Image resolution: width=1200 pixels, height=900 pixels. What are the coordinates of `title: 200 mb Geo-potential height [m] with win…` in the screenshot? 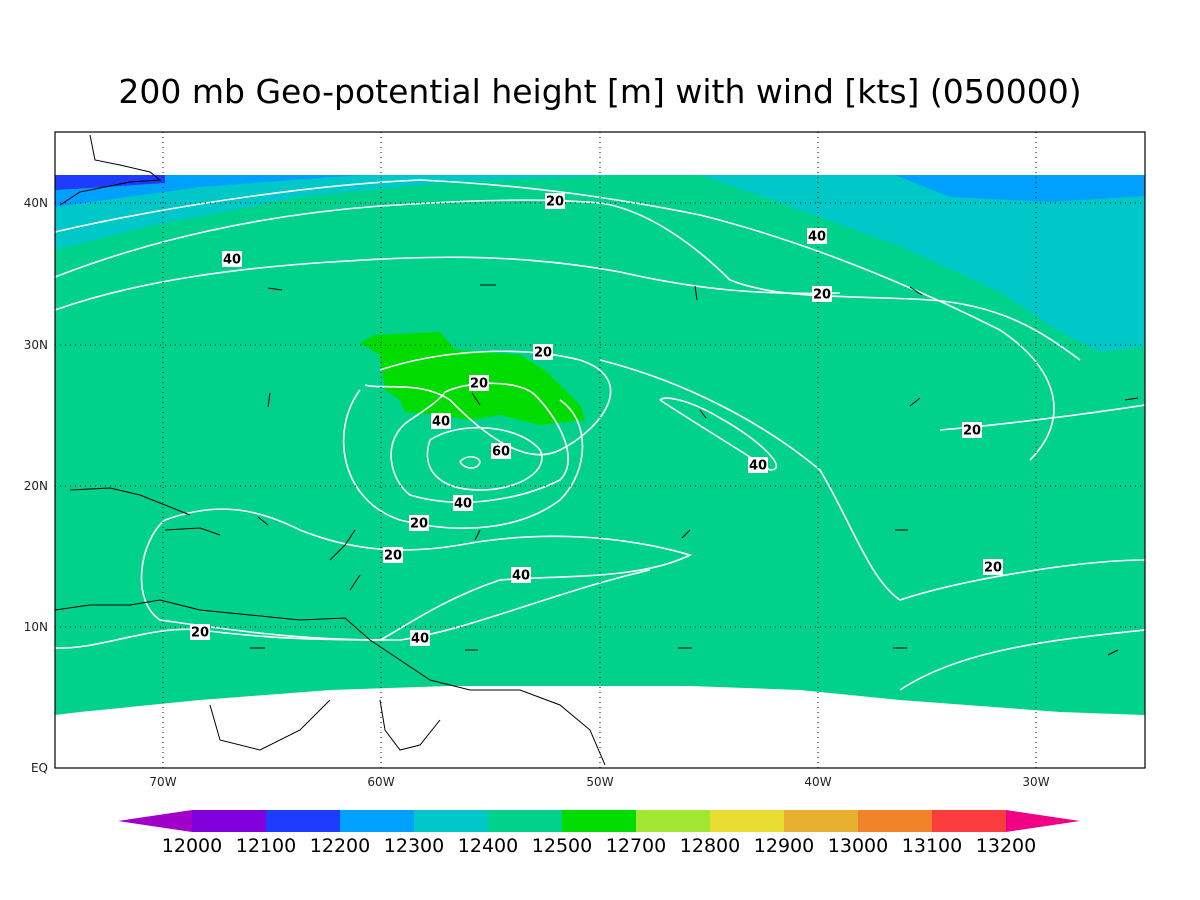 It's located at (599, 91).